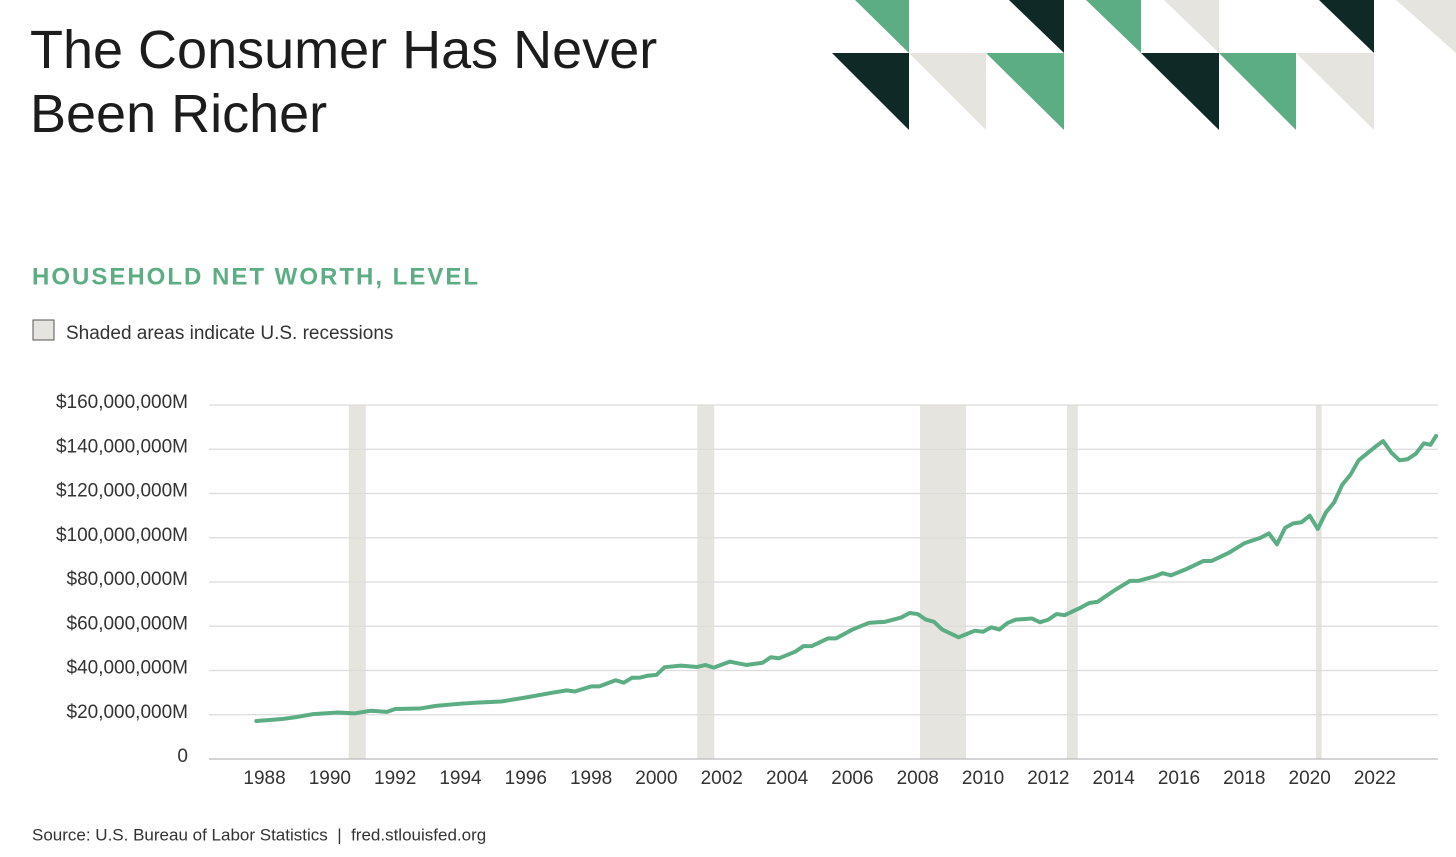 This screenshot has width=1456, height=857. Describe the element at coordinates (229, 333) in the screenshot. I see `legend-label: Shaded areas indicate U.S. recessions` at that location.